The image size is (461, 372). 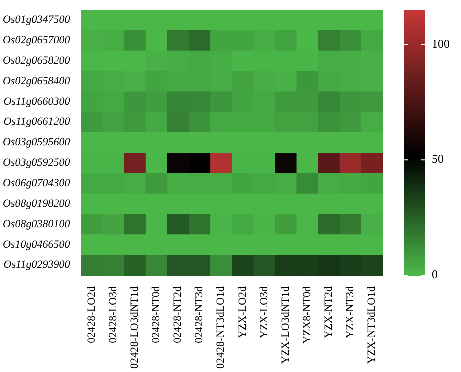 I want to click on x-tick-label: 02428-LO3dNT1d, so click(x=135, y=328).